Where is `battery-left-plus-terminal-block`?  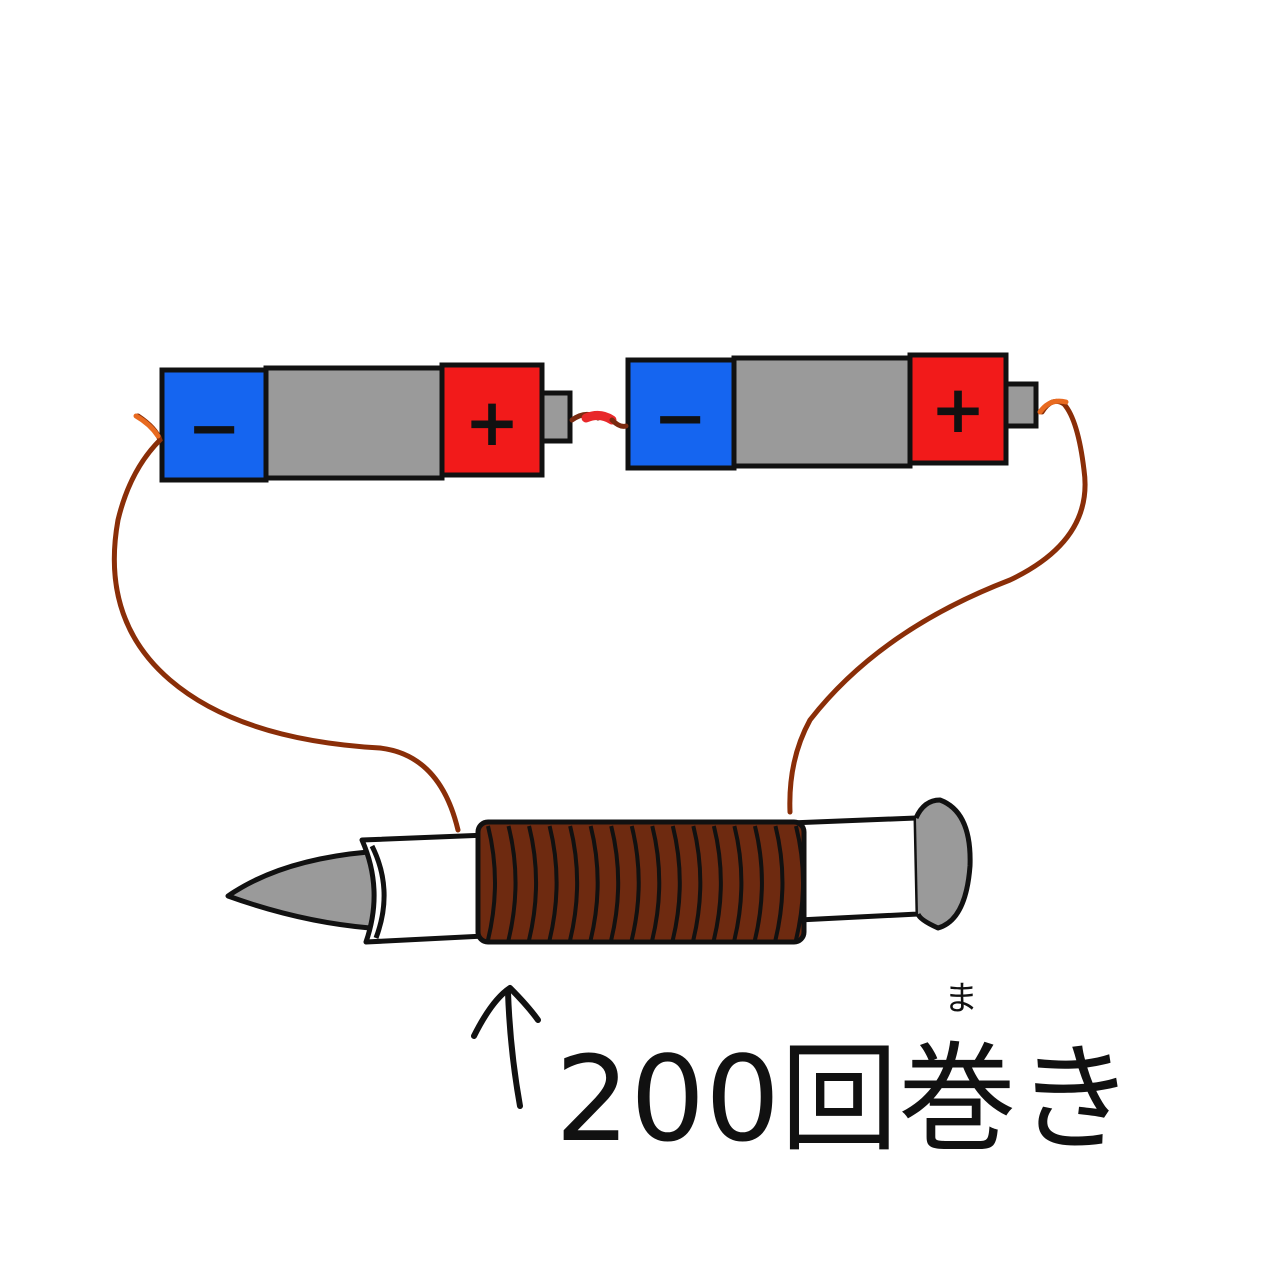 battery-left-plus-terminal-block is located at coordinates (492, 420).